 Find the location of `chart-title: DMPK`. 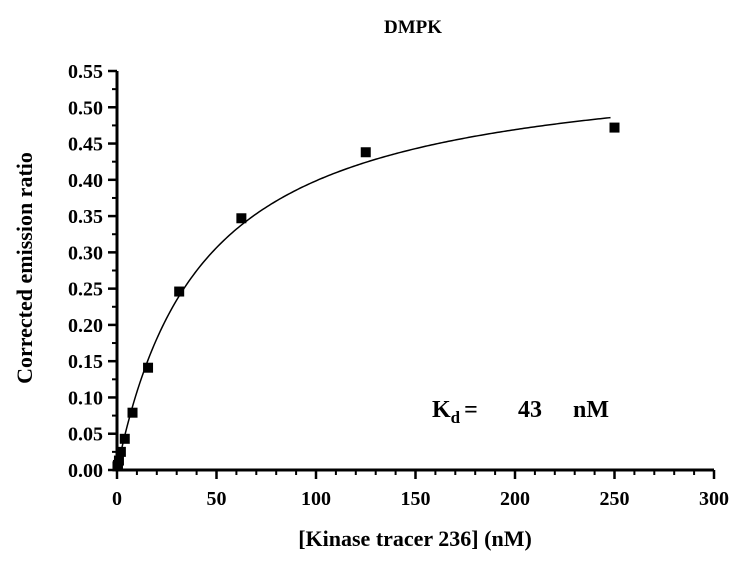

chart-title: DMPK is located at coordinates (413, 27).